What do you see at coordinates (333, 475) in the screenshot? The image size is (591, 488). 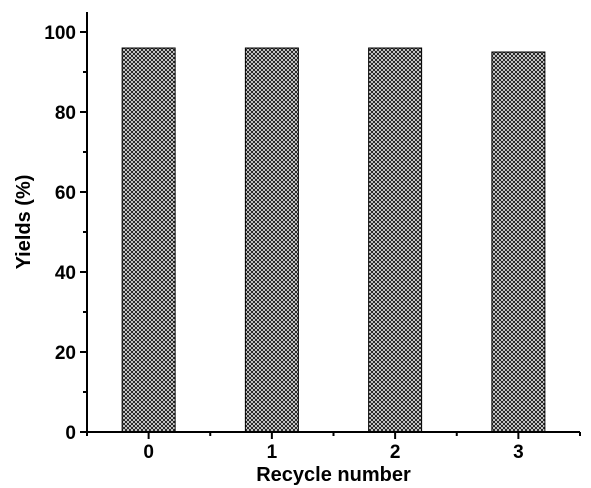 I see `x-axis-title: Recycle number` at bounding box center [333, 475].